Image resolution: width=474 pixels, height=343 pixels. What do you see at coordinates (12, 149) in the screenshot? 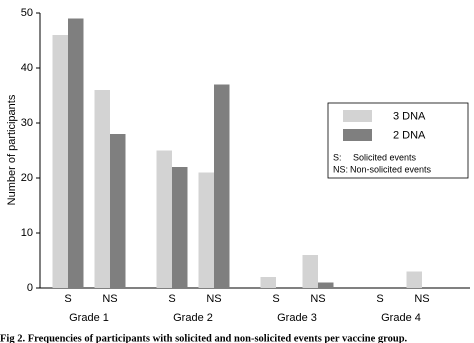
I see `y-axis-label: Number of participants` at bounding box center [12, 149].